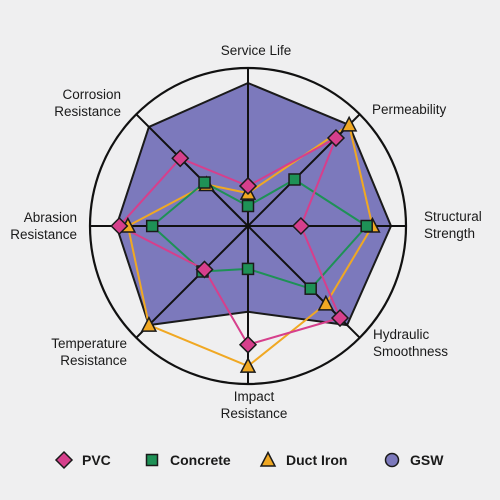  What do you see at coordinates (366, 226) in the screenshot?
I see `point-concrete-structural-strength` at bounding box center [366, 226].